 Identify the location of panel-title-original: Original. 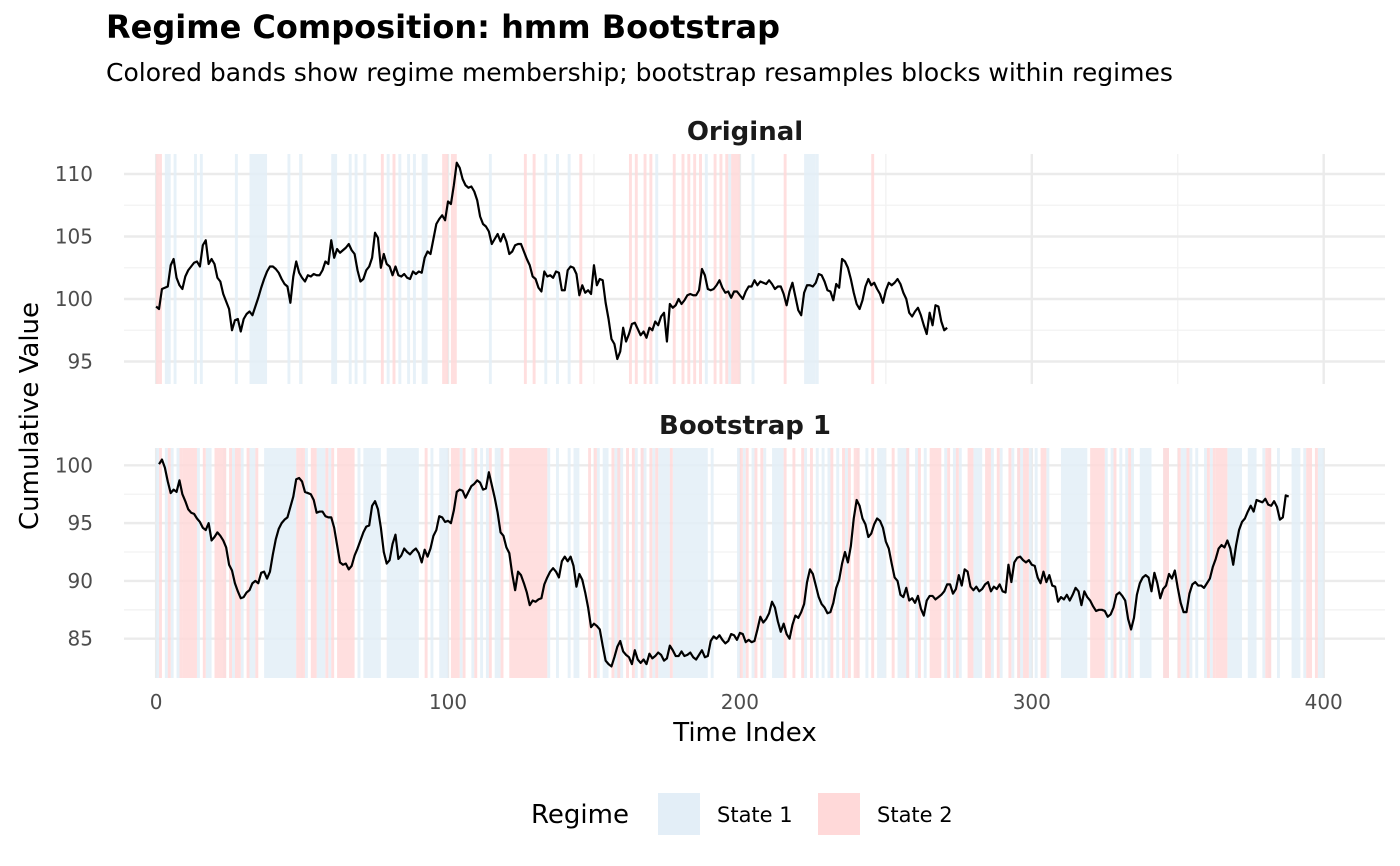
(745, 132).